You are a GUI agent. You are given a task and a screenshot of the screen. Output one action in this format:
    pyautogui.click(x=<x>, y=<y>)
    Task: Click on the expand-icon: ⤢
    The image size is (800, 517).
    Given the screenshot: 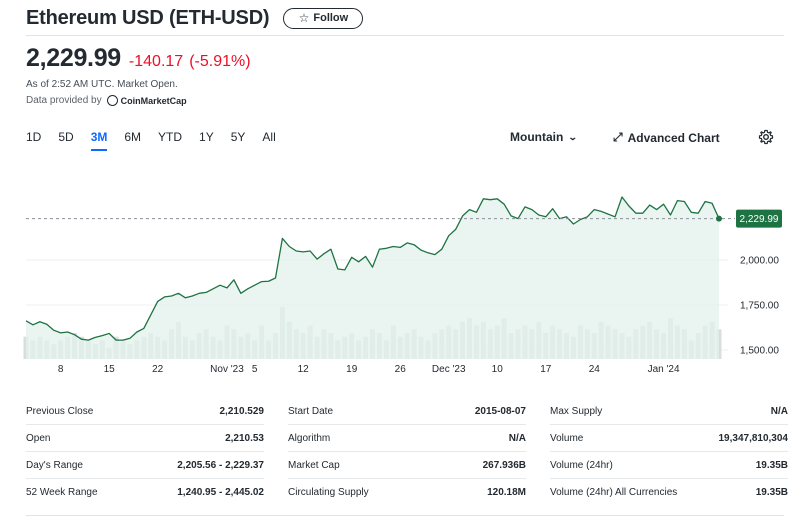 What is the action you would take?
    pyautogui.click(x=618, y=137)
    